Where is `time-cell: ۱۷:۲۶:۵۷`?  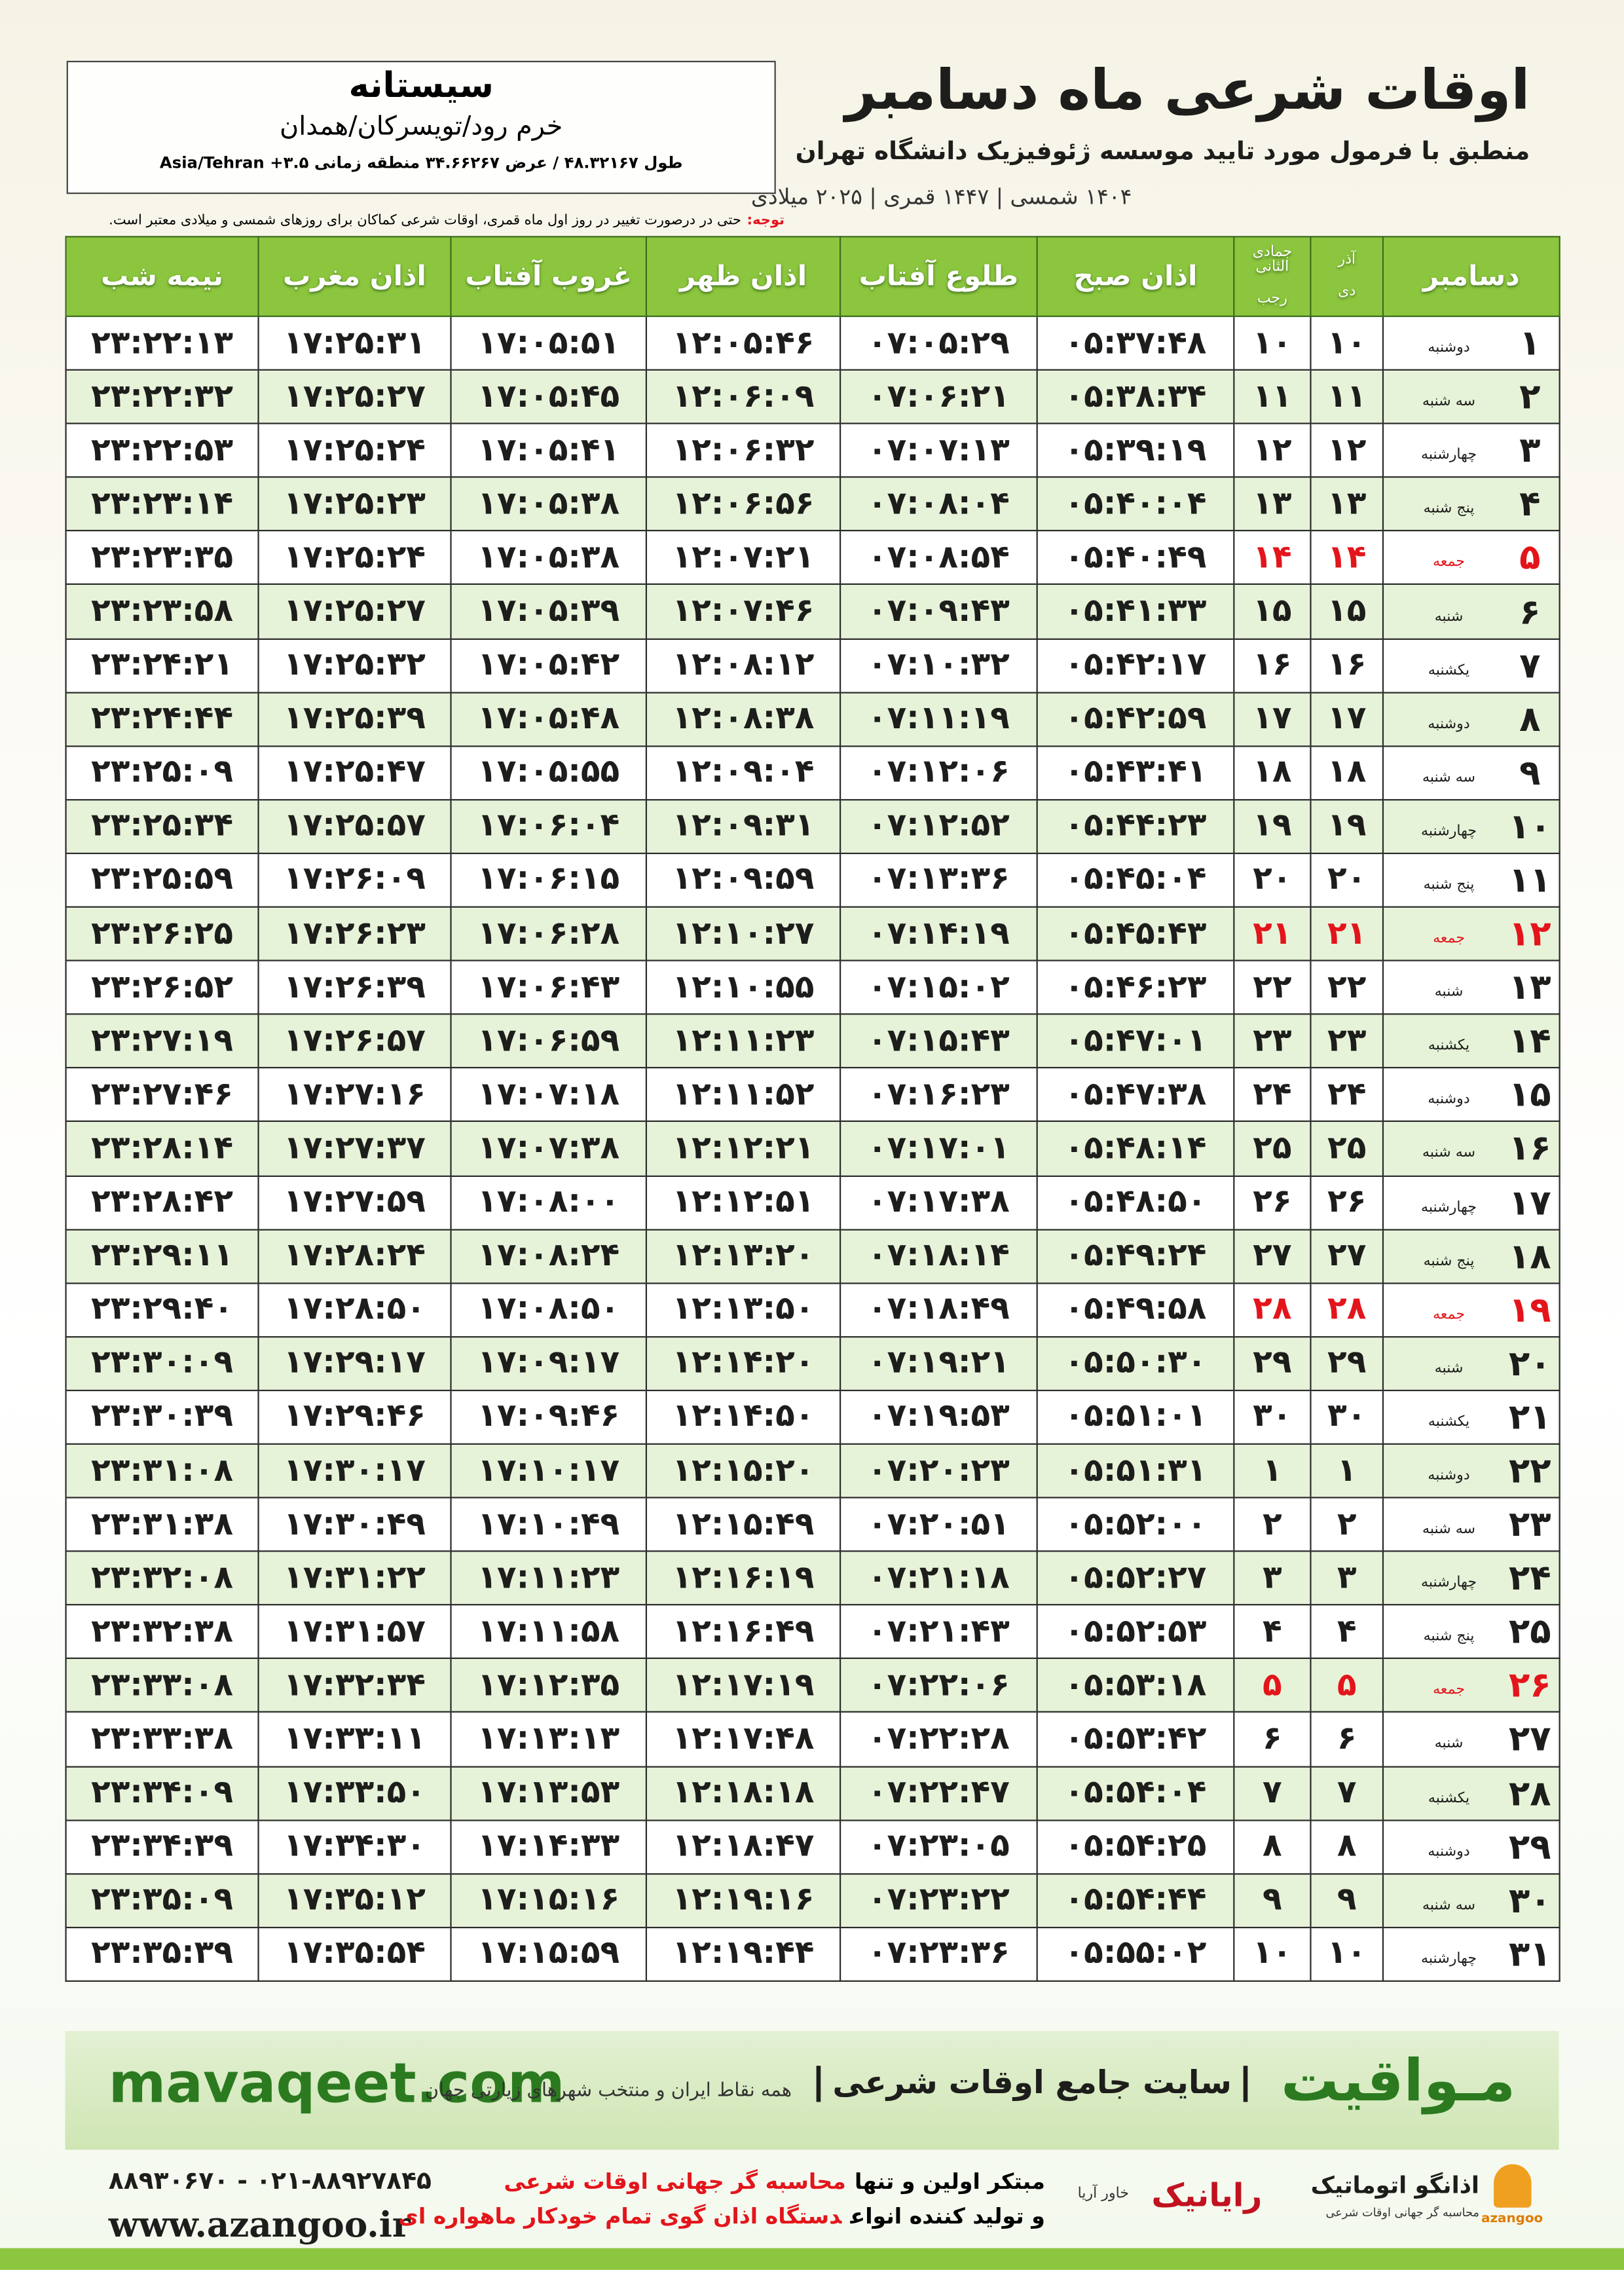
time-cell: ۱۷:۲۶:۵۷ is located at coordinates (354, 1041).